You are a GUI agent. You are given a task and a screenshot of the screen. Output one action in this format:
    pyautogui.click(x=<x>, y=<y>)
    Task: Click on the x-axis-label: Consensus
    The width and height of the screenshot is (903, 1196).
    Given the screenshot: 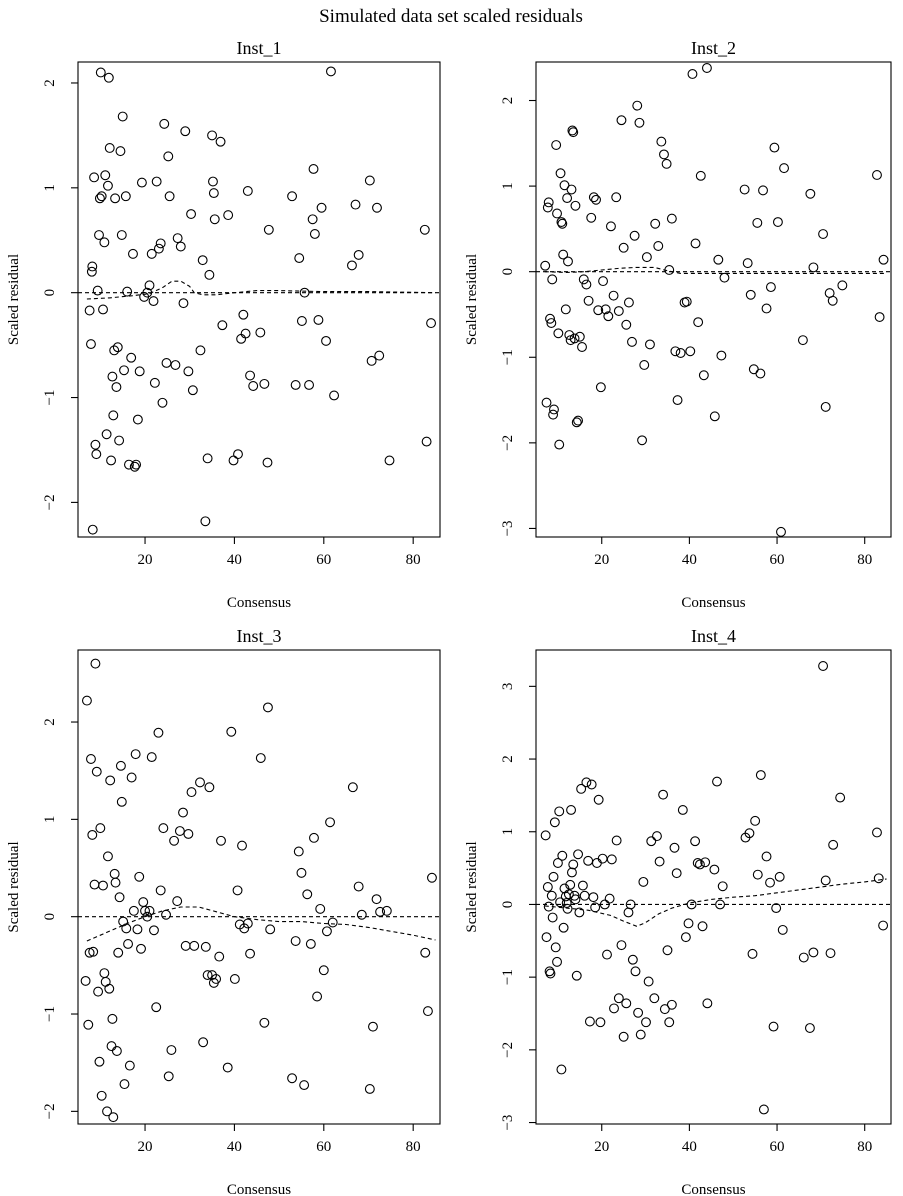 What is the action you would take?
    pyautogui.click(x=259, y=603)
    